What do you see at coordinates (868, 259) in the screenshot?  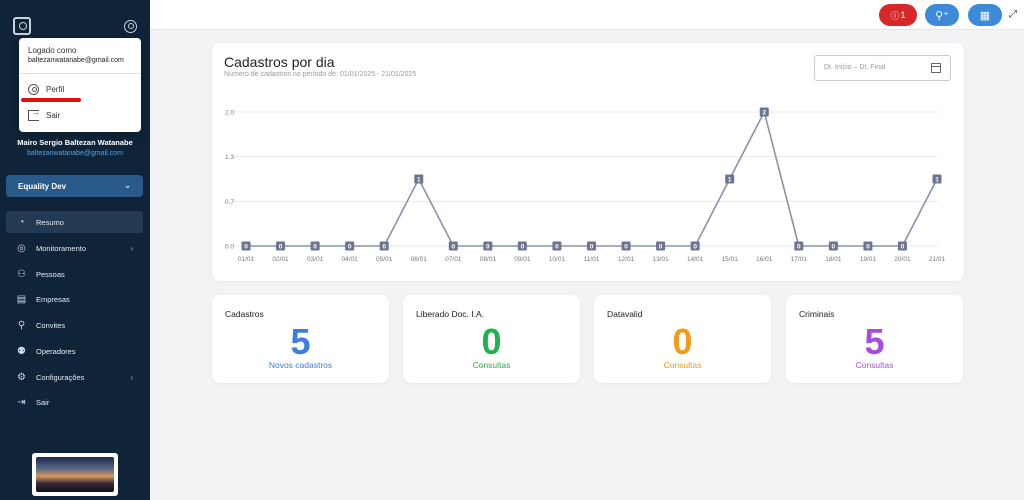 I see `x-tick-label: 19/01` at bounding box center [868, 259].